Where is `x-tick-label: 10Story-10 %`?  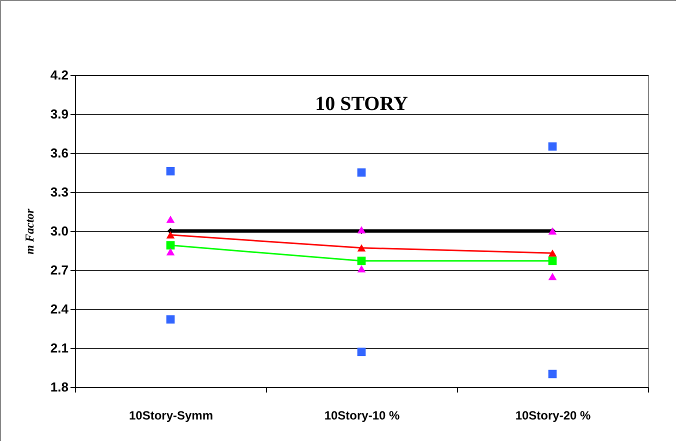 x-tick-label: 10Story-10 % is located at coordinates (362, 415).